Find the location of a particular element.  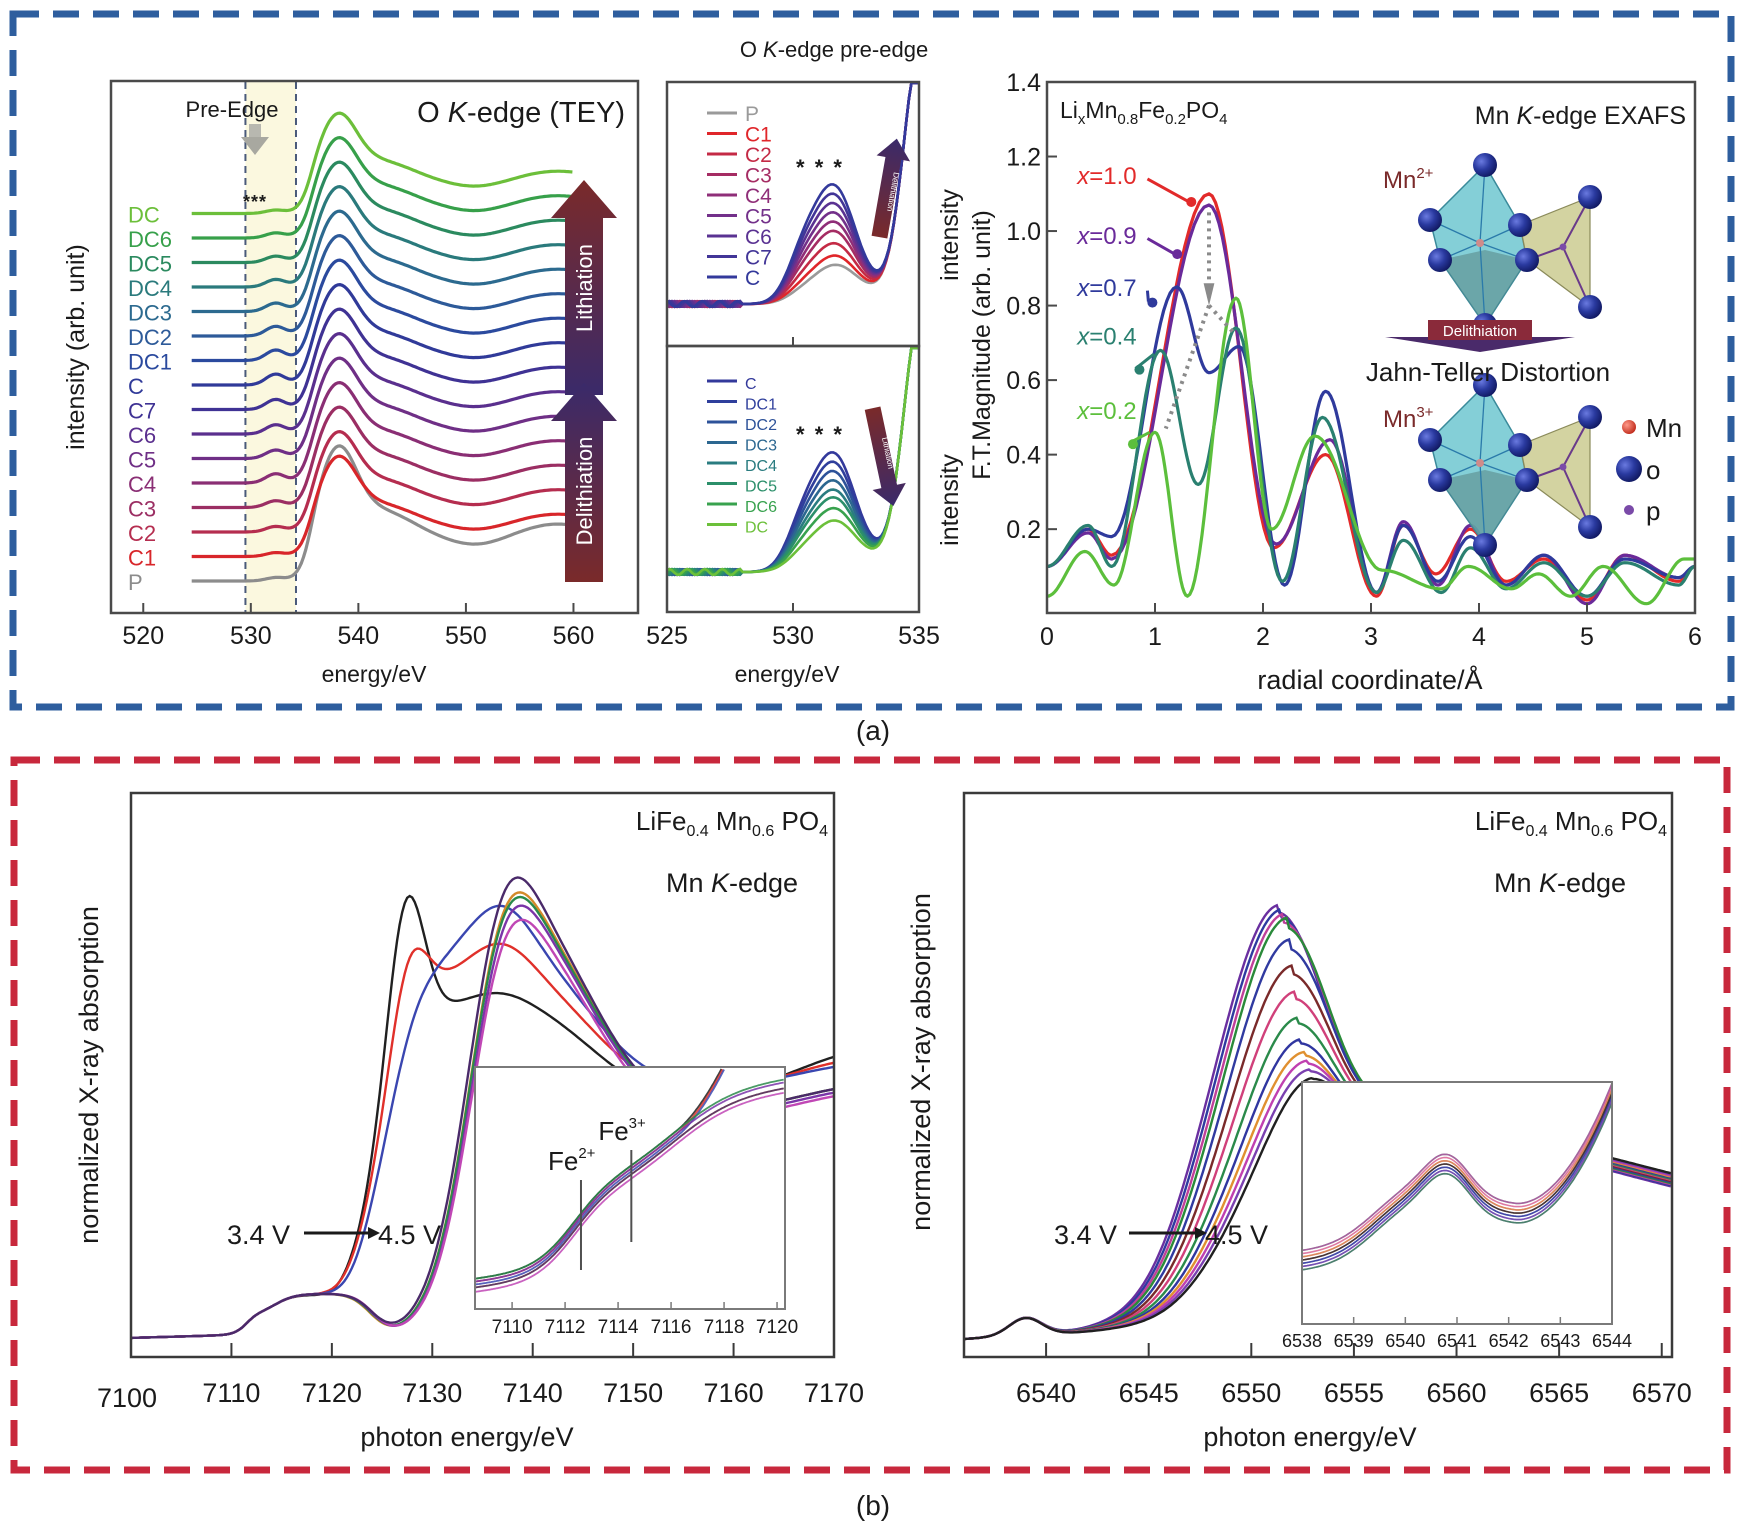

x-tick-label: 6560 is located at coordinates (1456, 1393).